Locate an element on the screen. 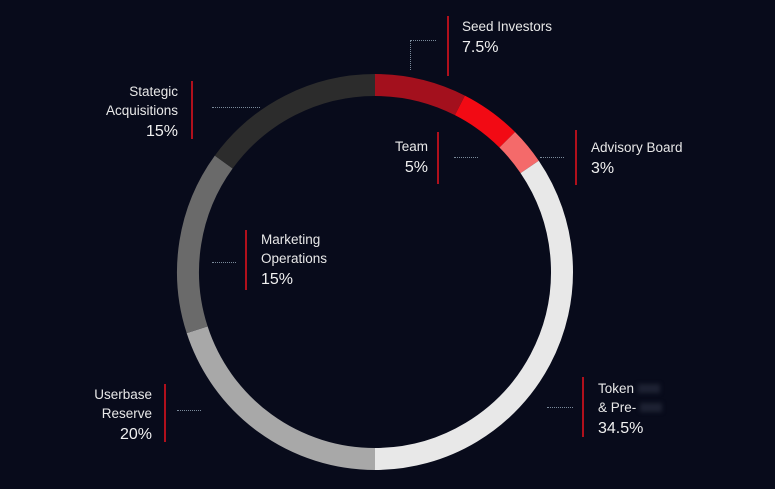  advisory-board-callout: Advisory Board 3% is located at coordinates (637, 159).